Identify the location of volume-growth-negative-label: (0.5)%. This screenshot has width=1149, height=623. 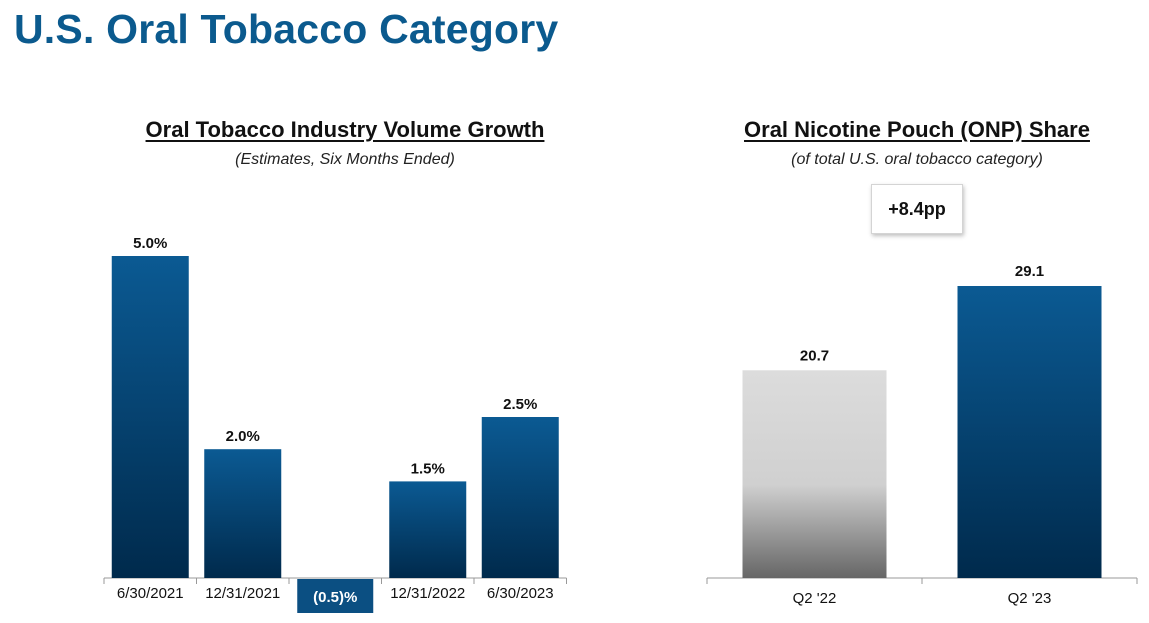
(335, 597).